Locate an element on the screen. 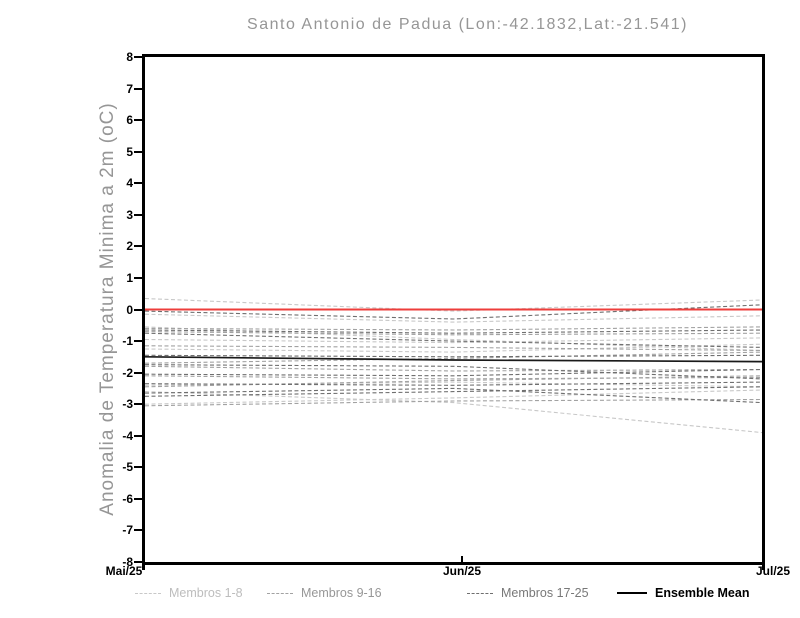 The image size is (800, 618). x-tick-mark is located at coordinates (462, 559).